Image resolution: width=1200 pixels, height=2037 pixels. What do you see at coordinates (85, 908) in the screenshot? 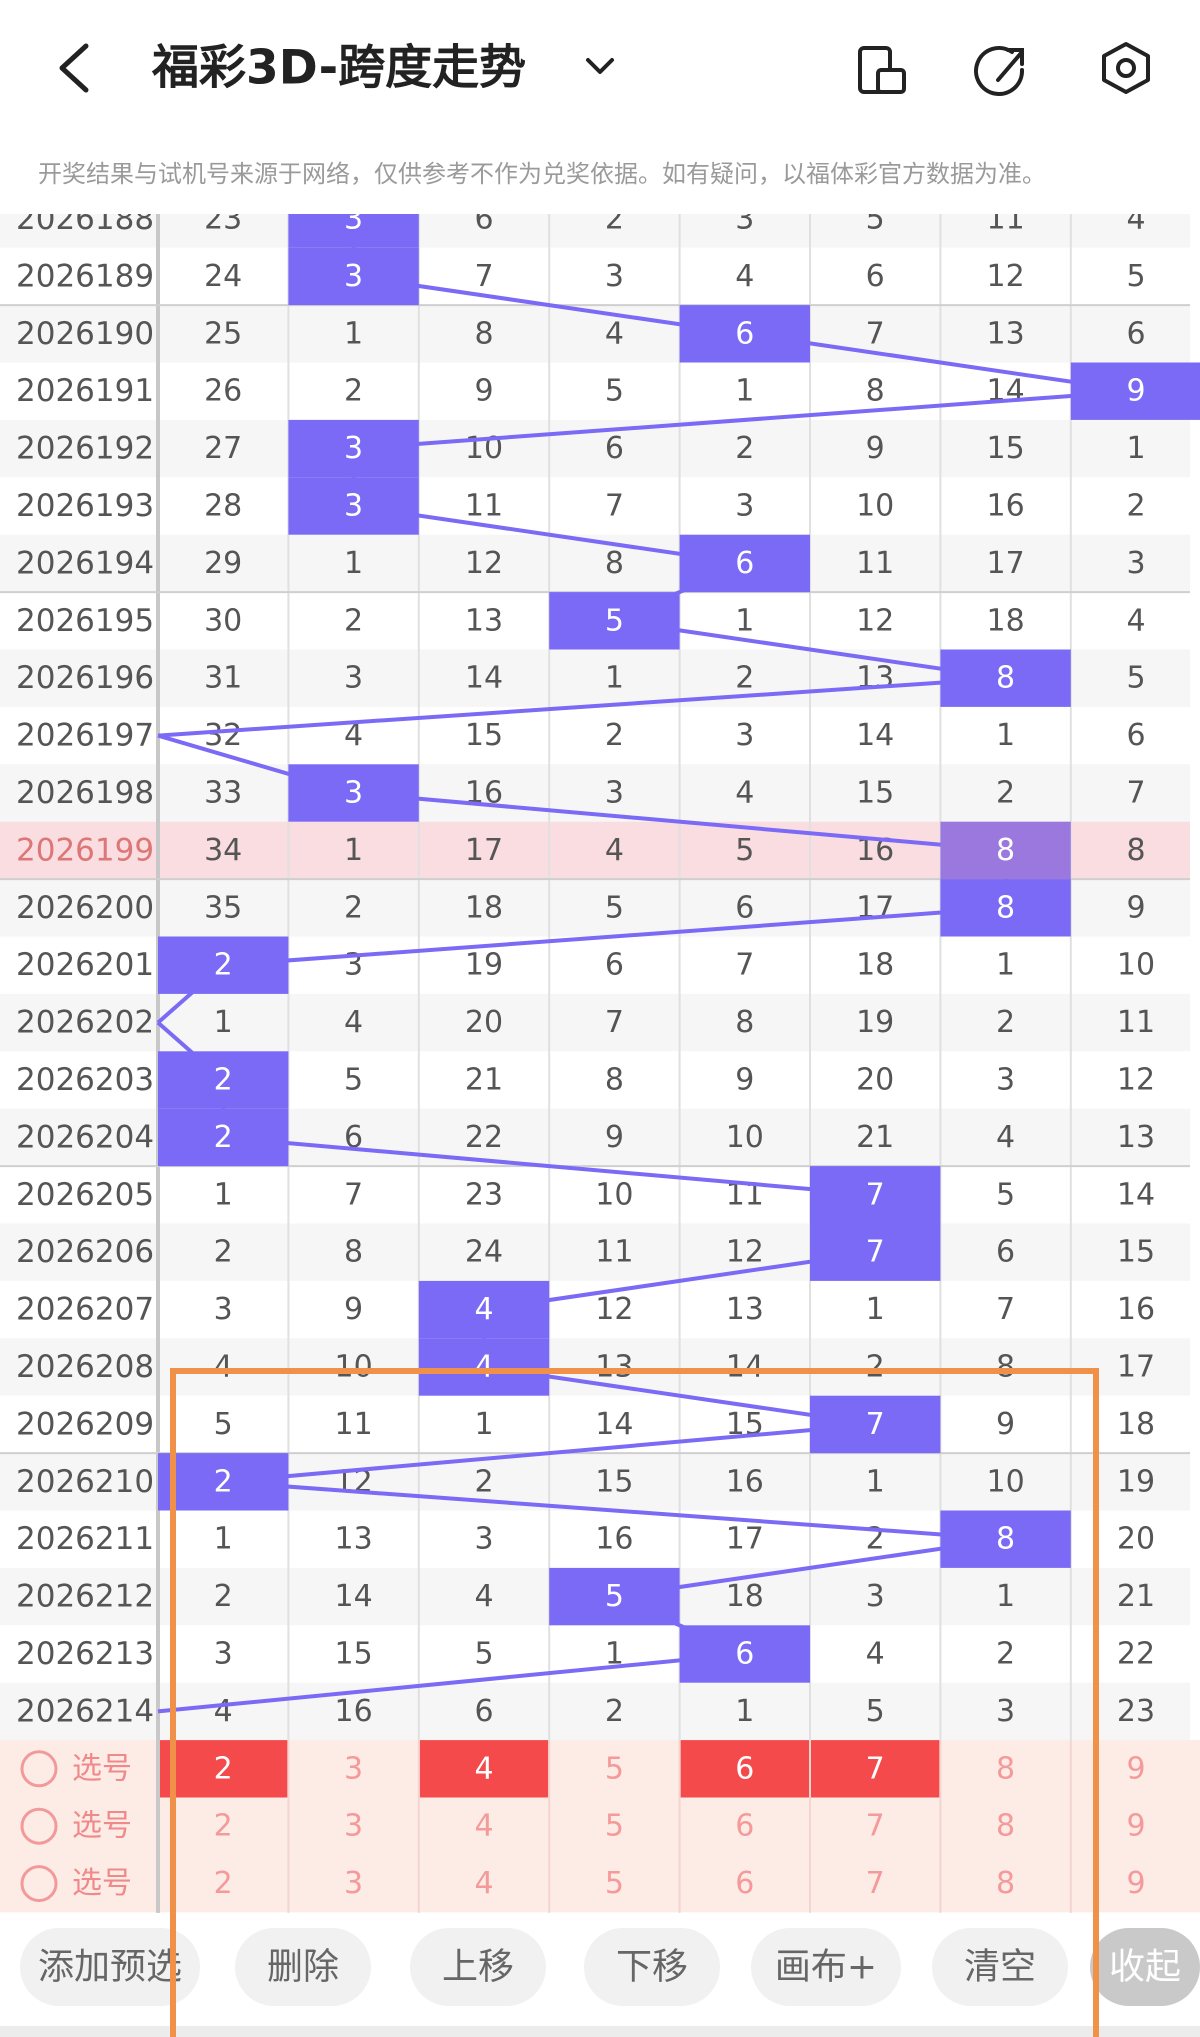
I see `period: 2026200` at bounding box center [85, 908].